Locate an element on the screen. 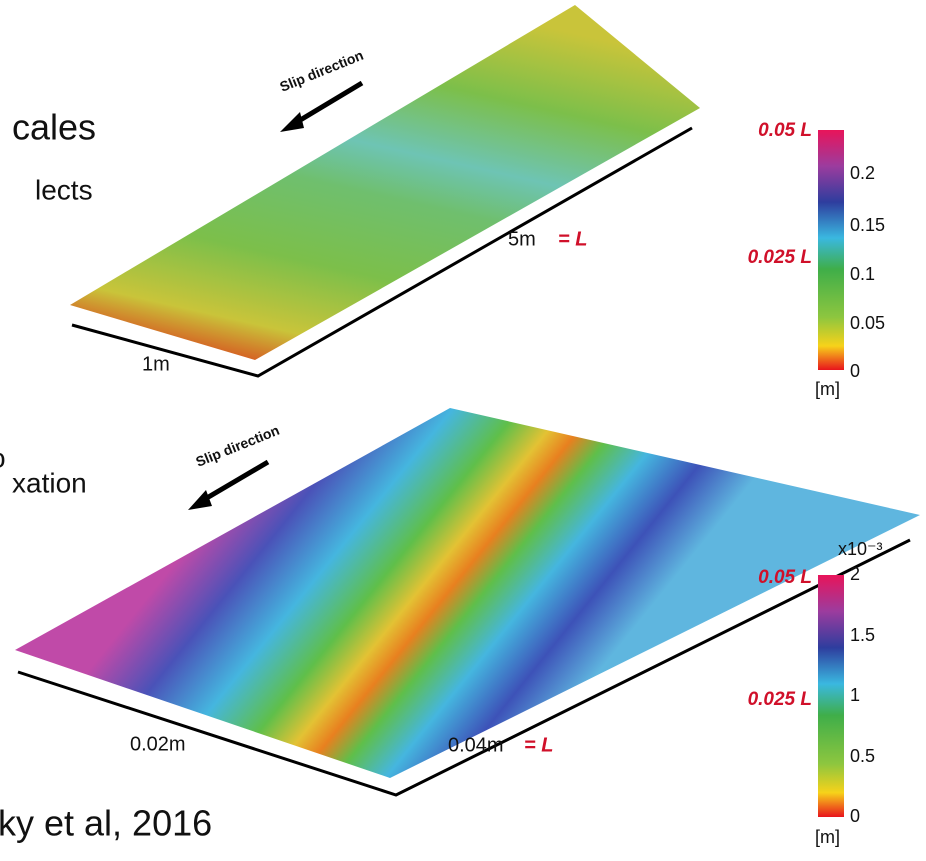  tick-label: 0.2 is located at coordinates (862, 173).